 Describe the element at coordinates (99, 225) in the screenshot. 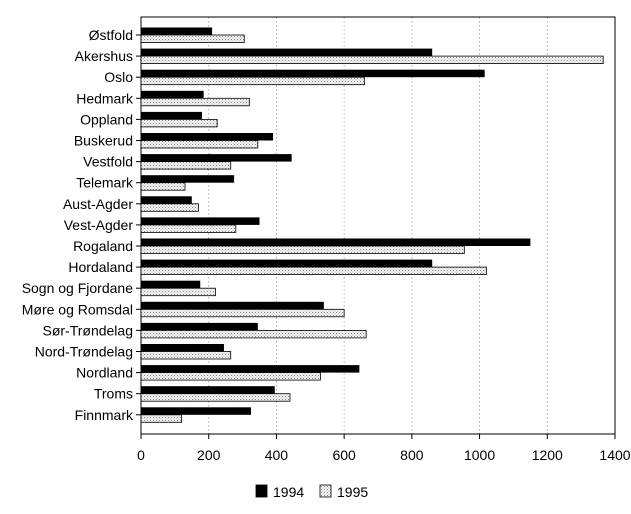

I see `category-label-9: Vest-Agder` at that location.